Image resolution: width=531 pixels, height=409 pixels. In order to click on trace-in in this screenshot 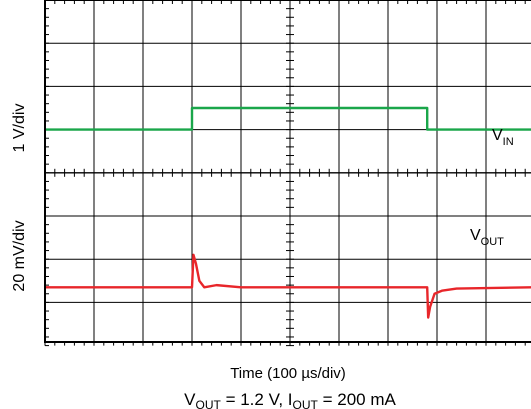, I will do `click(288, 118)`.